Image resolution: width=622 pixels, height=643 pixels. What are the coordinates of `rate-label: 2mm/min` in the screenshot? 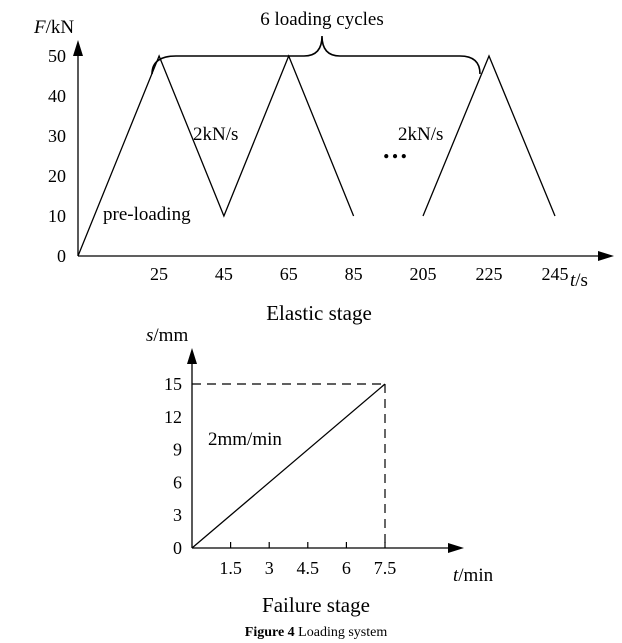 It's located at (245, 439).